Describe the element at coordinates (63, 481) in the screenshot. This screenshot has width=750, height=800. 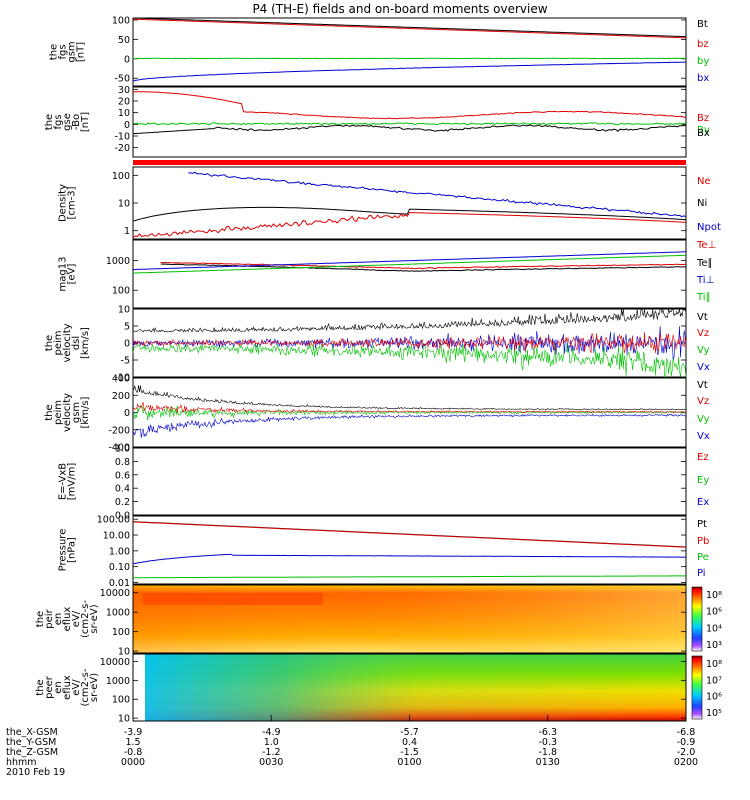
I see `y-axis-label: E=-VxB` at that location.